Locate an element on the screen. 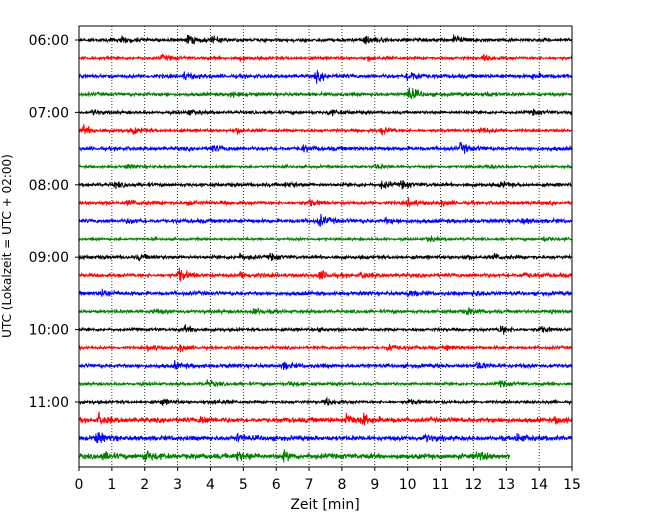 The height and width of the screenshot is (520, 650). x-tick-label: 1 is located at coordinates (111, 485).